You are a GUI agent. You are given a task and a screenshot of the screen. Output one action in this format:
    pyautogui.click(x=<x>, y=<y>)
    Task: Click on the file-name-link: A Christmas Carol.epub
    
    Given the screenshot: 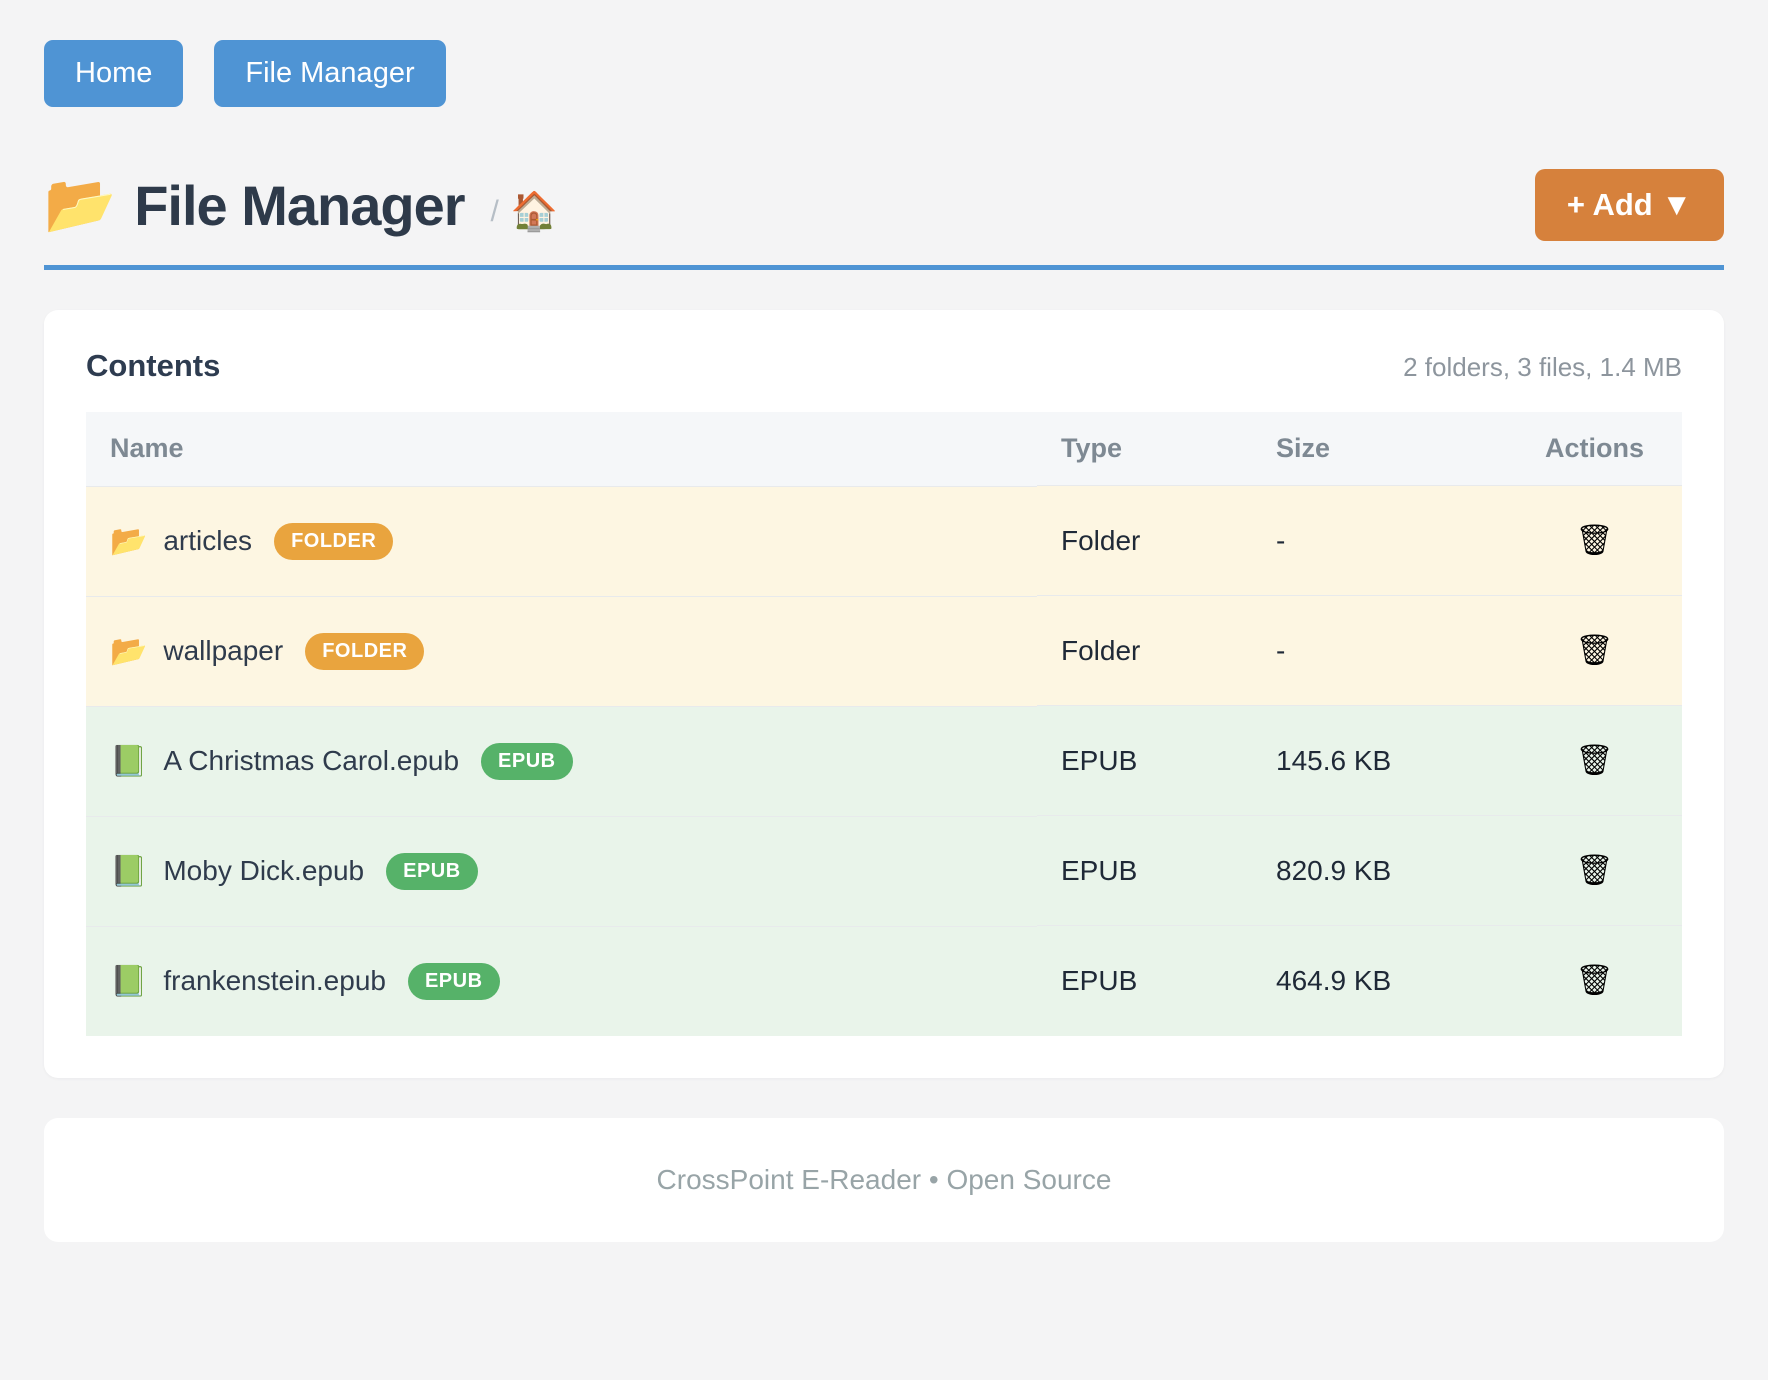 What is the action you would take?
    pyautogui.click(x=311, y=760)
    